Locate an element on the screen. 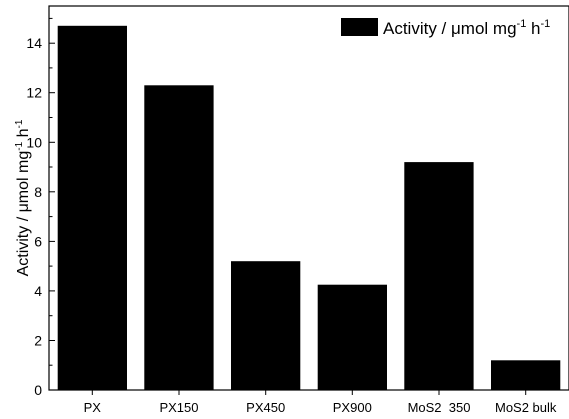 Image resolution: width=569 pixels, height=419 pixels. x-tick-label: PX900 is located at coordinates (352, 407).